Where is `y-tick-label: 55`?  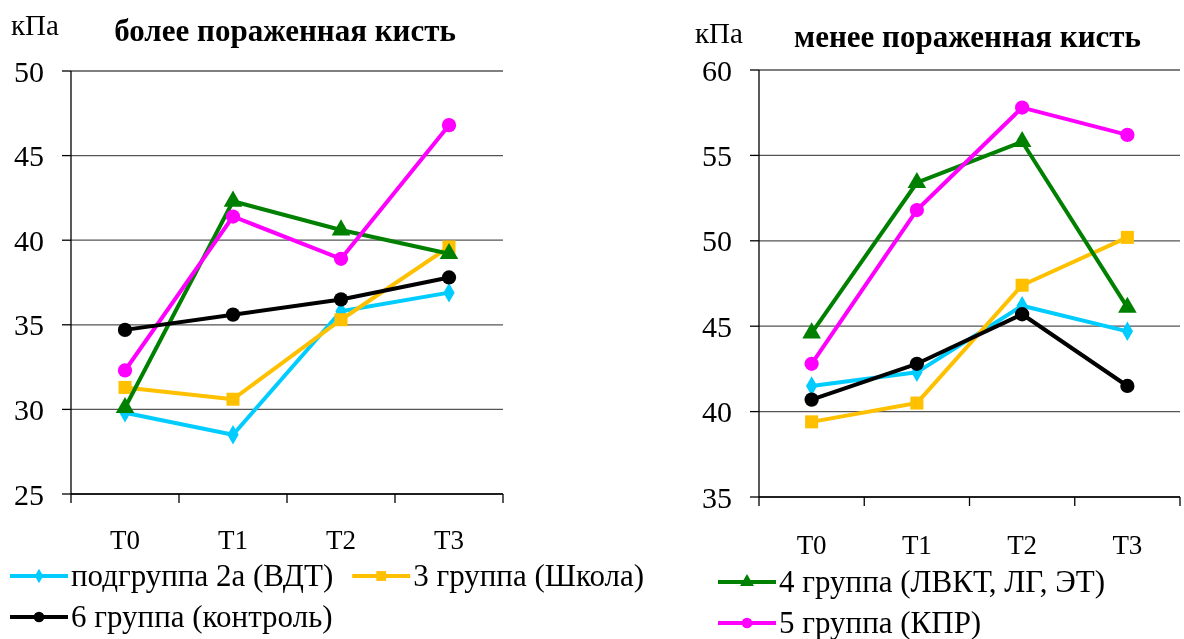
y-tick-label: 55 is located at coordinates (717, 155).